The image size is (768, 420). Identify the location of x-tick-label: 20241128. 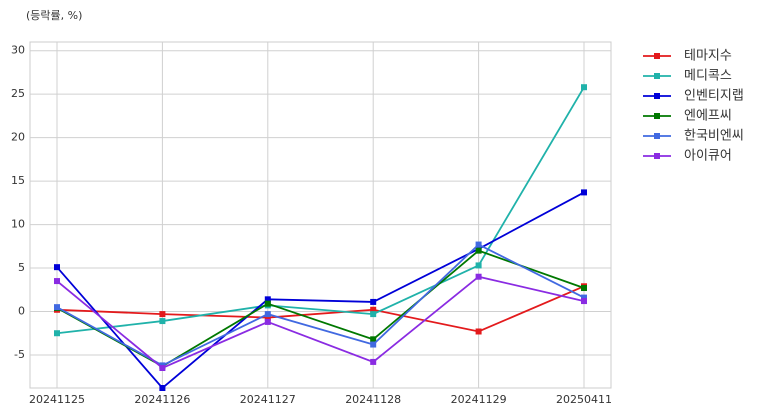
(373, 399).